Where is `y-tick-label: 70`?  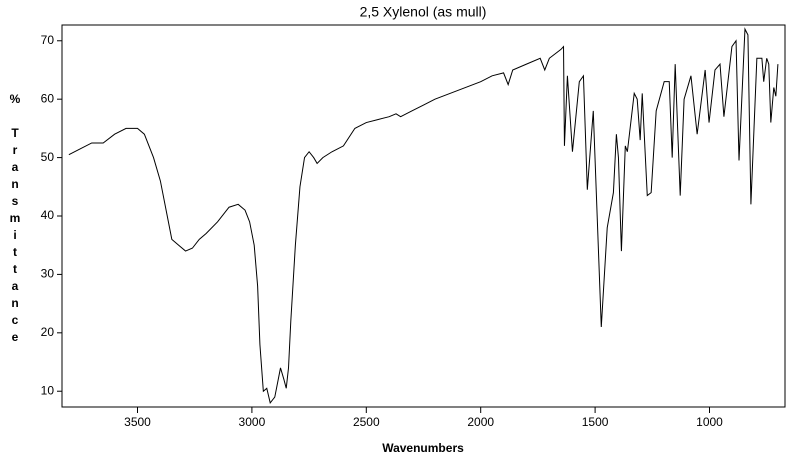 y-tick-label: 70 is located at coordinates (48, 40).